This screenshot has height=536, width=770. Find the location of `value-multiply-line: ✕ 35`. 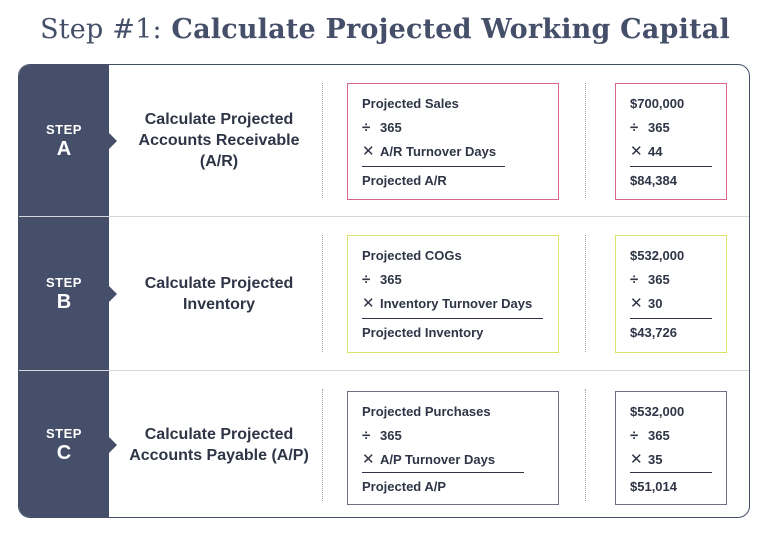

value-multiply-line: ✕ 35 is located at coordinates (646, 460).